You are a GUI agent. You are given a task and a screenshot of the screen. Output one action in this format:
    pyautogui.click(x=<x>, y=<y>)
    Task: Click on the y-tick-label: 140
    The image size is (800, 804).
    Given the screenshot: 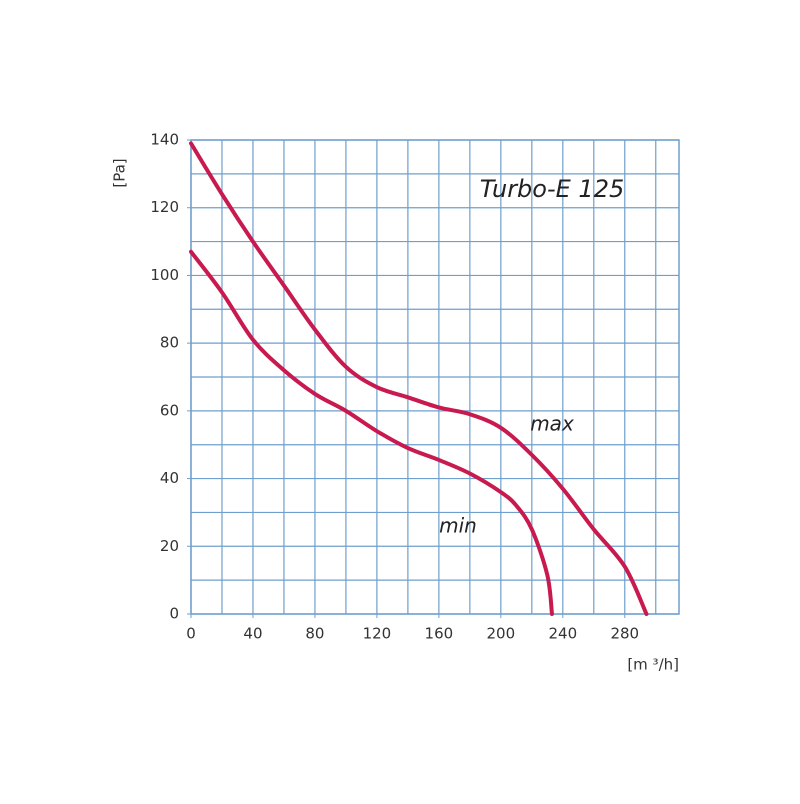 What is the action you would take?
    pyautogui.click(x=164, y=140)
    